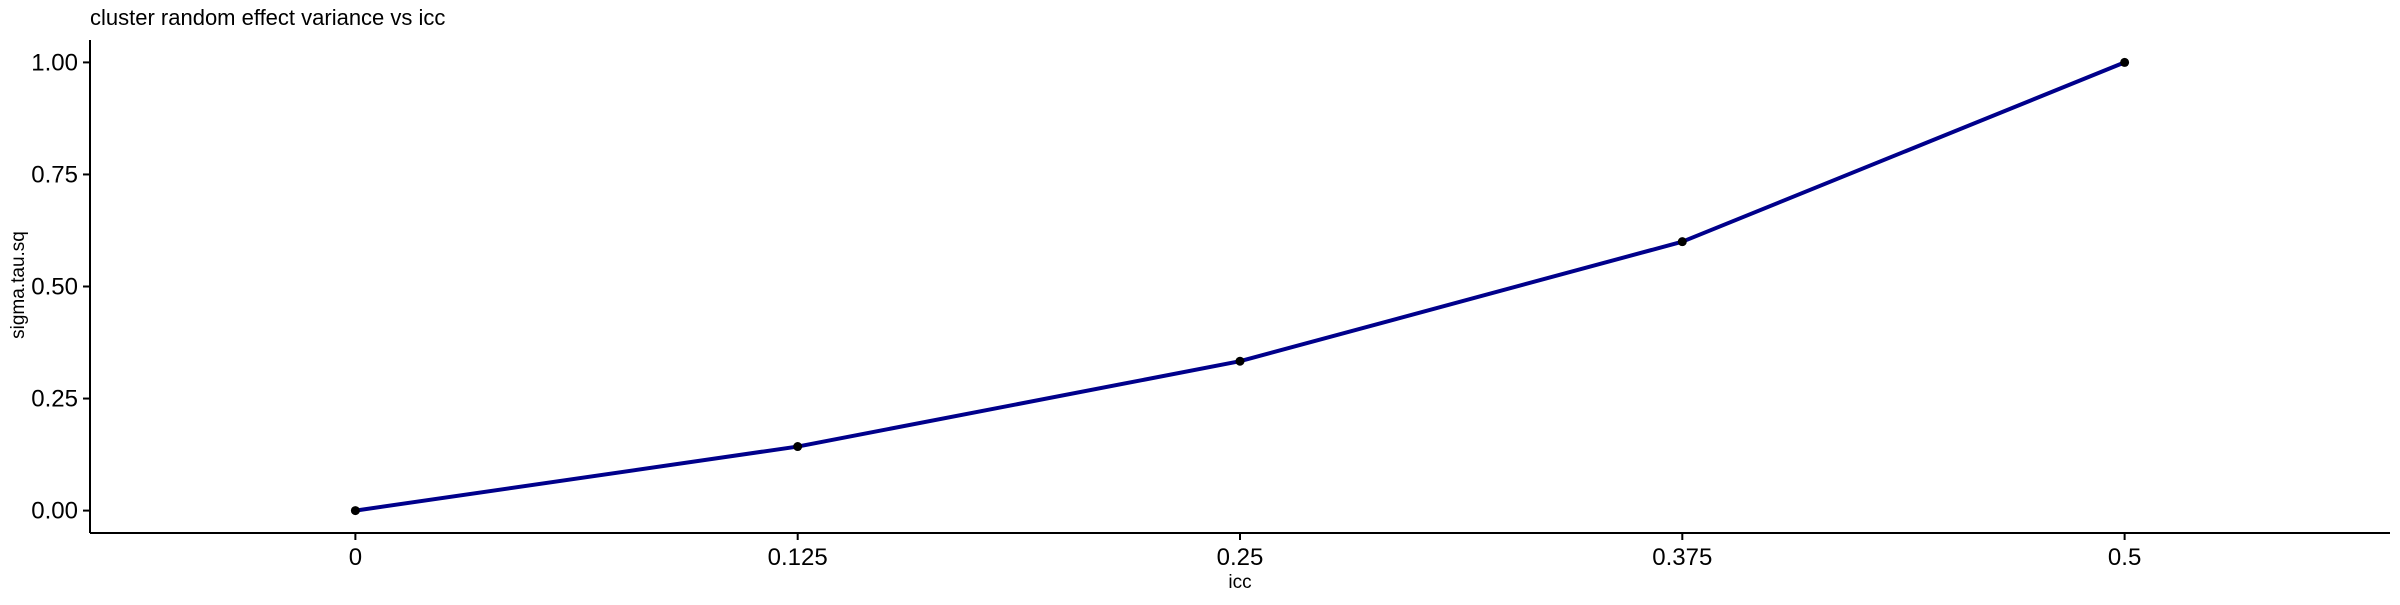 This screenshot has width=2400, height=605. What do you see at coordinates (54, 287) in the screenshot?
I see `y-tick-label: 0.50` at bounding box center [54, 287].